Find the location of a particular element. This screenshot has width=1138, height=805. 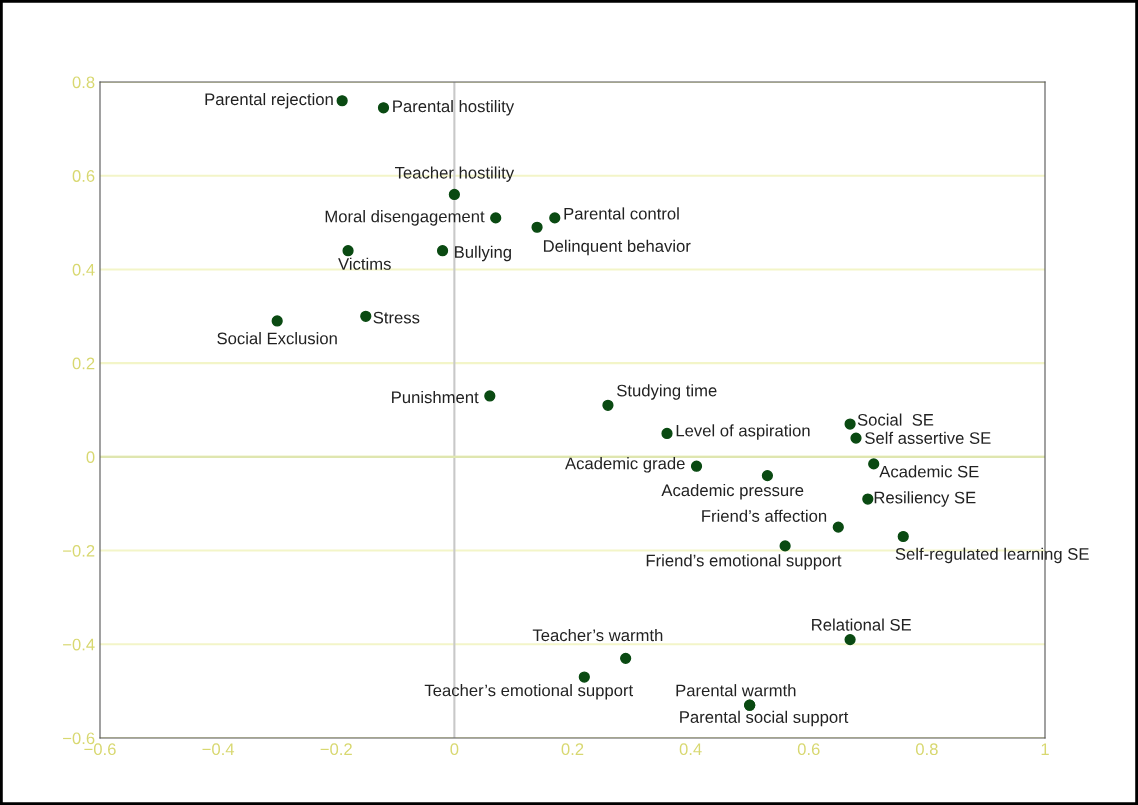

annotation: Social SE is located at coordinates (895, 419).